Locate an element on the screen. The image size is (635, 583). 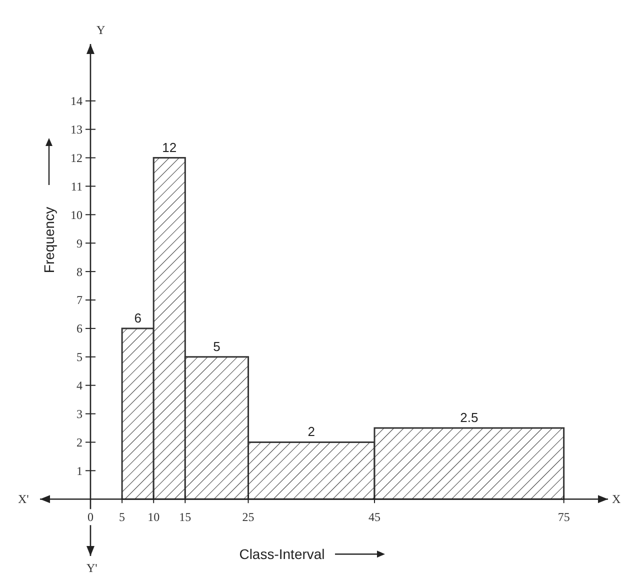
data-label: 6 is located at coordinates (138, 318).